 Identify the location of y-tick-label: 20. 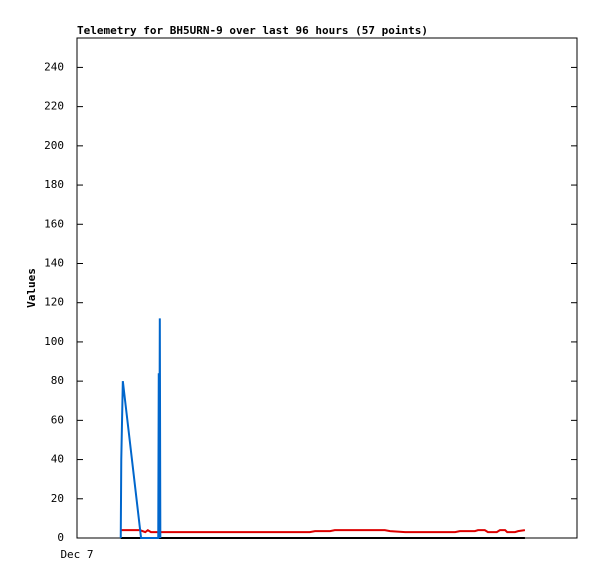
(57, 498).